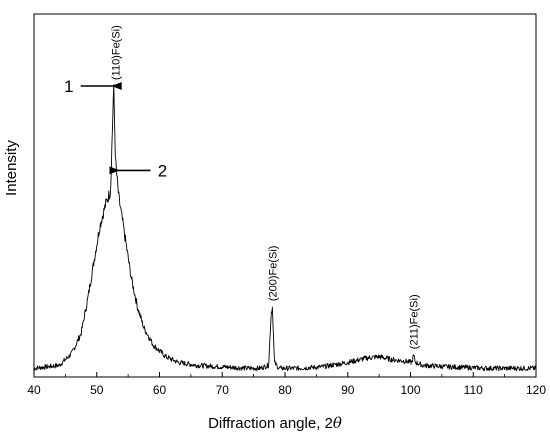 The width and height of the screenshot is (550, 434). I want to click on x-tick-label: 70, so click(223, 390).